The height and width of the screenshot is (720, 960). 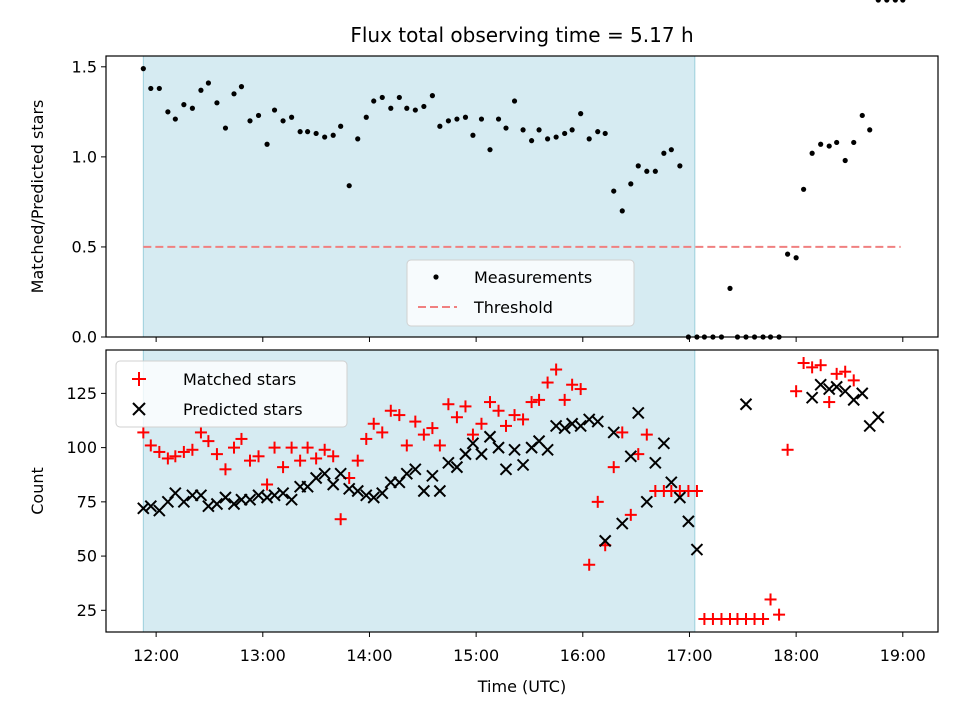 I want to click on x-tick-label: 18:00, so click(x=796, y=655).